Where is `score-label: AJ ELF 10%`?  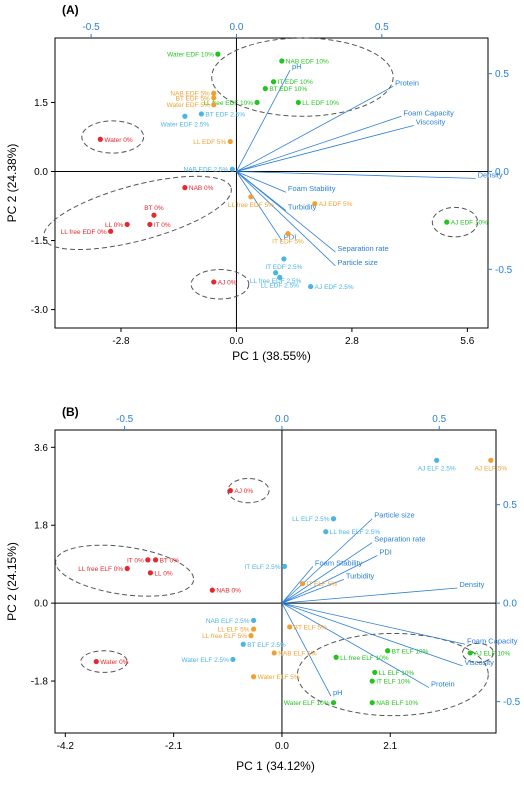 score-label: AJ ELF 10% is located at coordinates (492, 653).